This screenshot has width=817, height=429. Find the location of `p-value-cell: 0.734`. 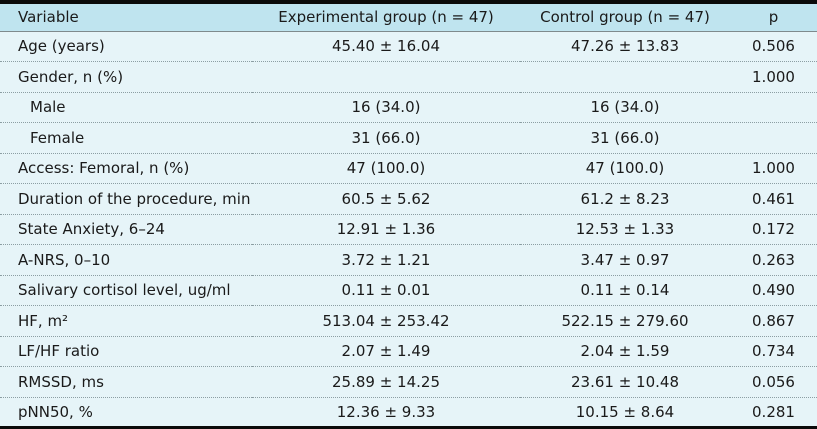

p-value-cell: 0.734 is located at coordinates (773, 351).